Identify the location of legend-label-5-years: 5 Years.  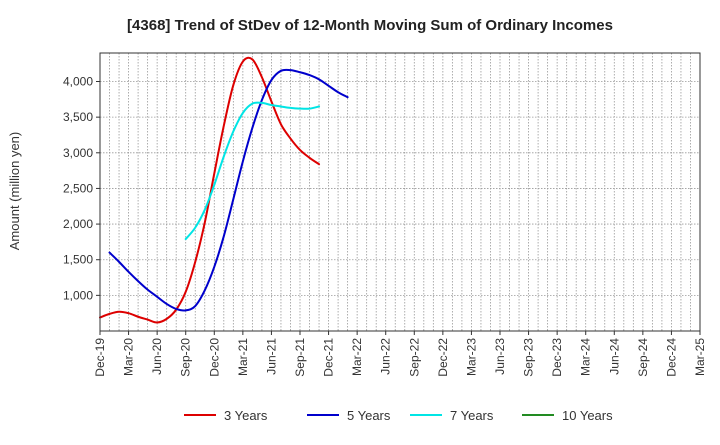
(369, 415).